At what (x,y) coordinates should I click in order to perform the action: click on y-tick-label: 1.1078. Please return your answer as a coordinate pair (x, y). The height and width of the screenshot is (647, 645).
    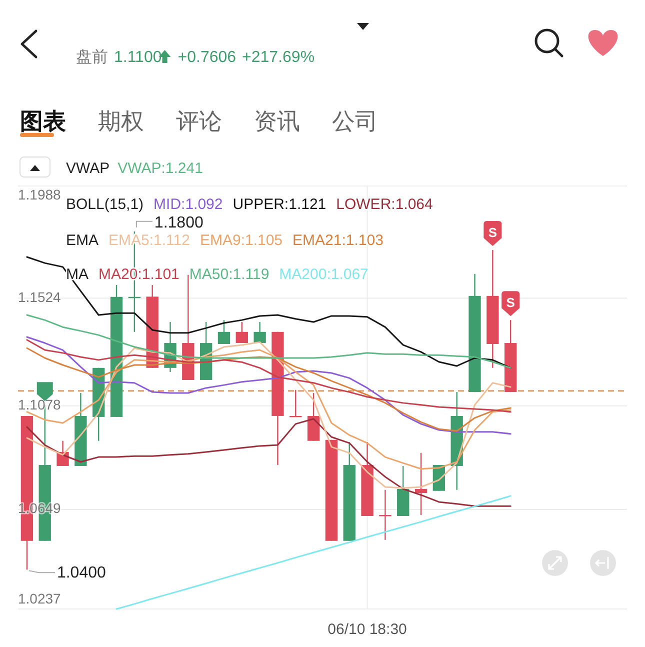
    Looking at the image, I should click on (40, 404).